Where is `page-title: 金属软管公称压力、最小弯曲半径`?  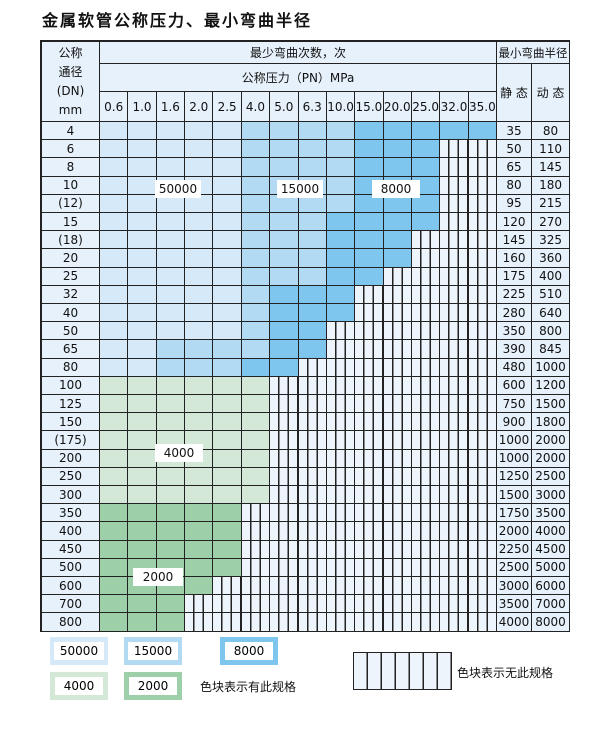 page-title: 金属软管公称压力、最小弯曲半径 is located at coordinates (177, 20).